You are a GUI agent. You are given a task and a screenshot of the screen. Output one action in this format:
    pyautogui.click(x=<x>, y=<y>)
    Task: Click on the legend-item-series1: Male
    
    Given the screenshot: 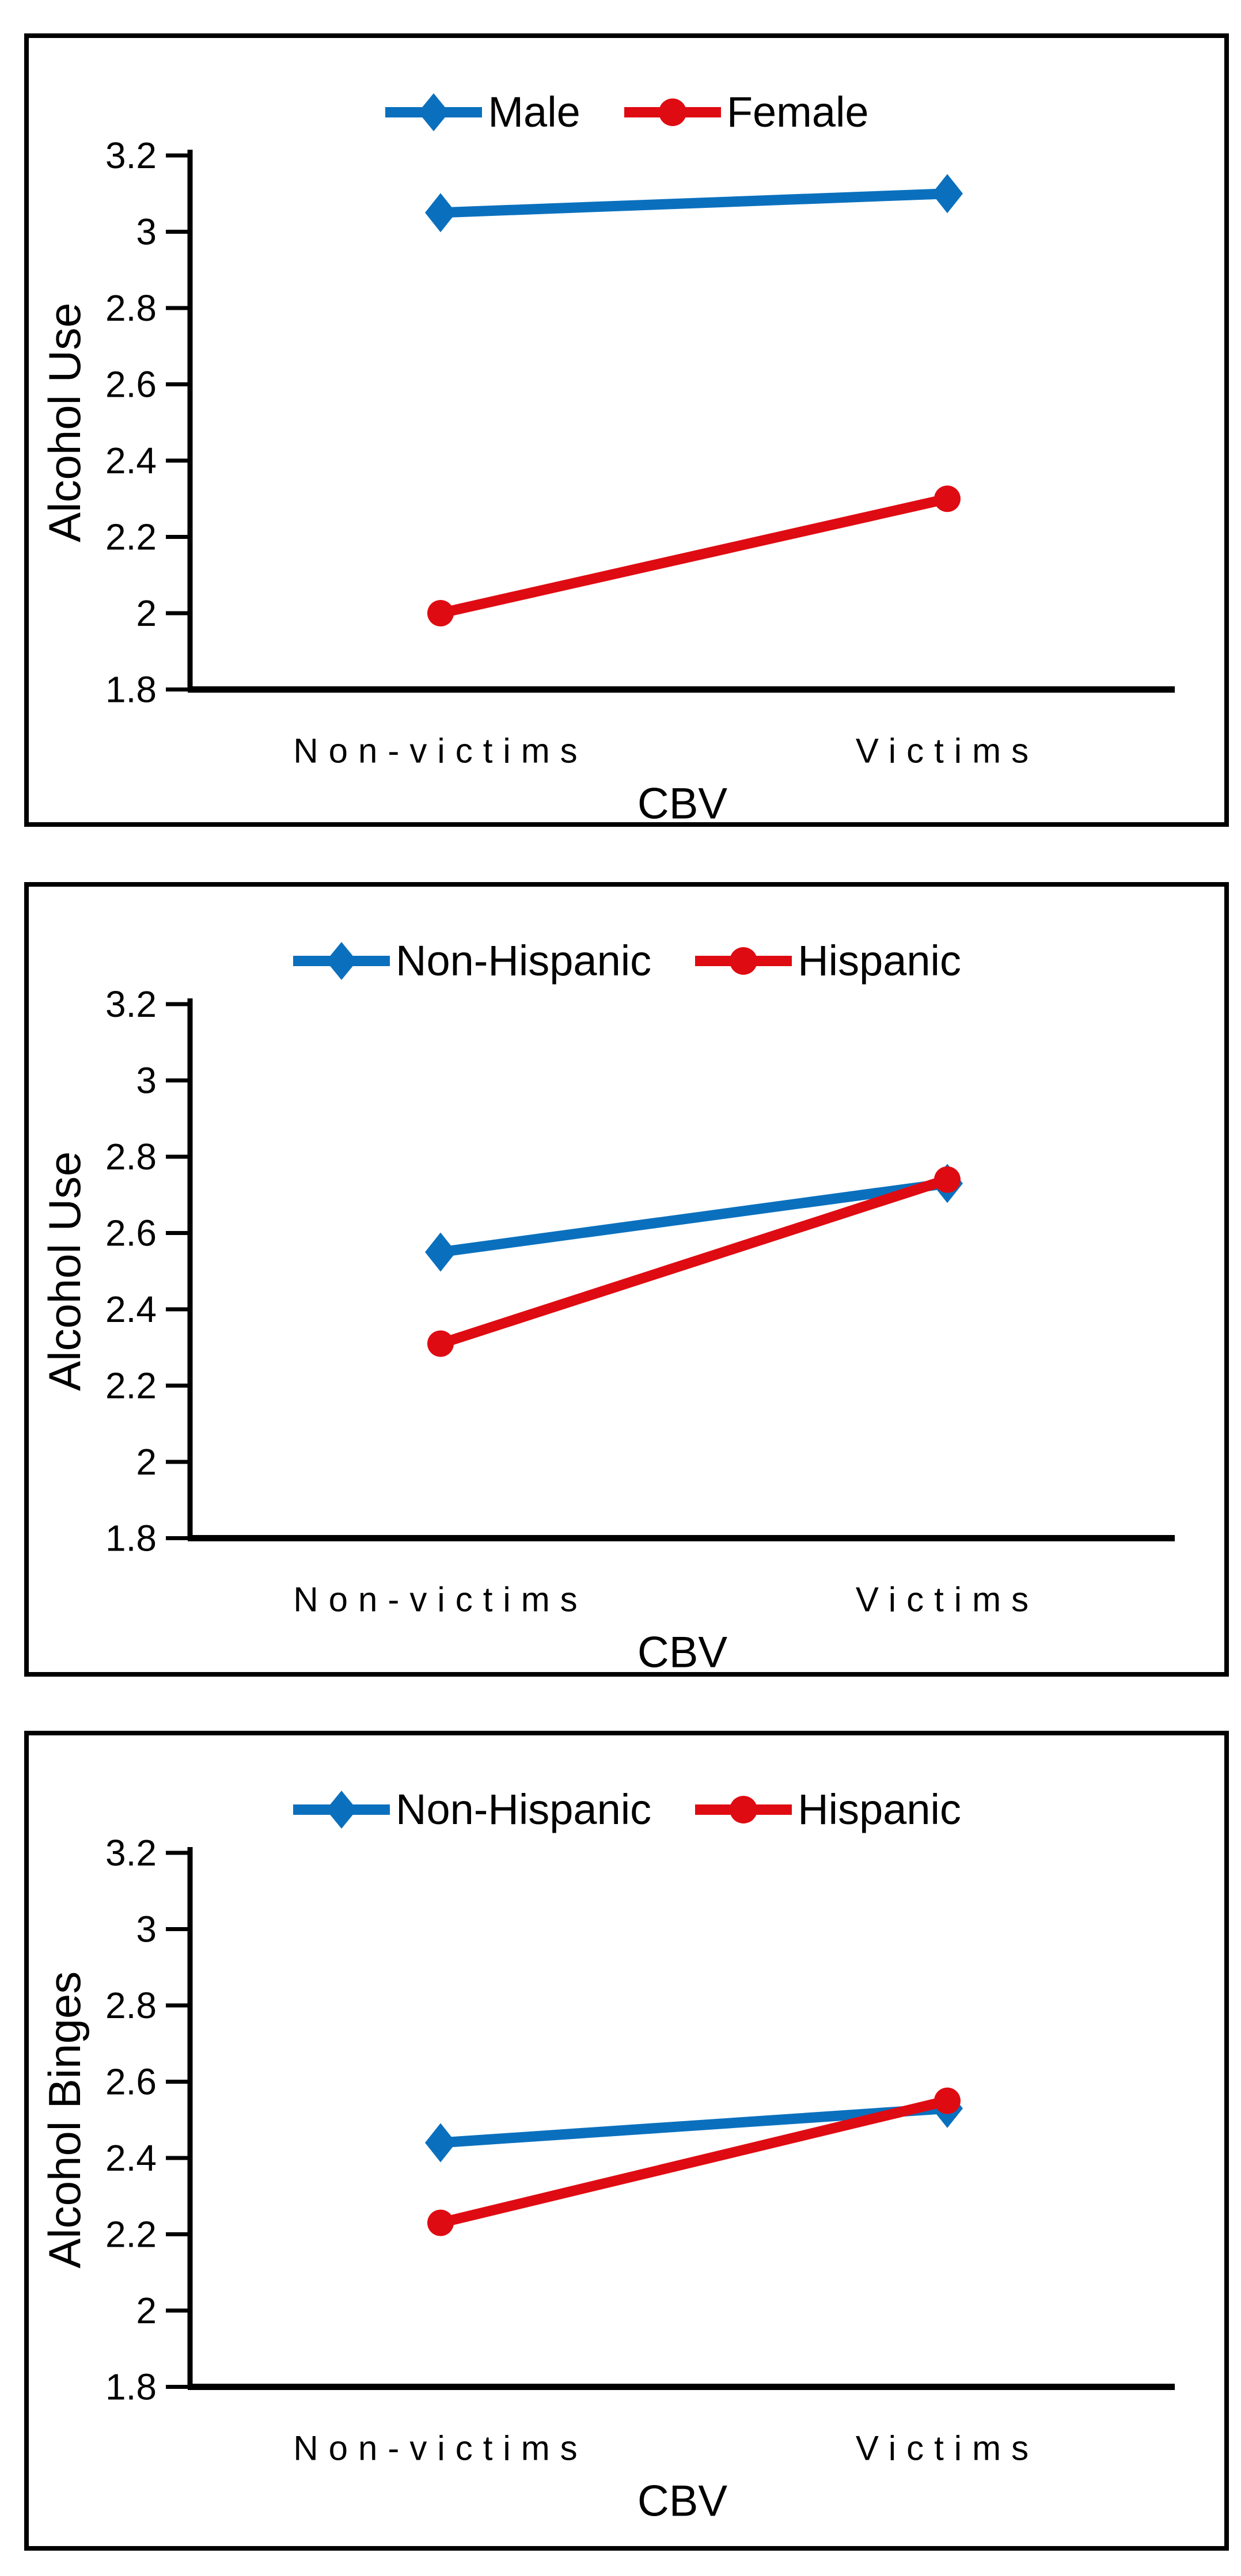 What is the action you would take?
    pyautogui.click(x=482, y=113)
    